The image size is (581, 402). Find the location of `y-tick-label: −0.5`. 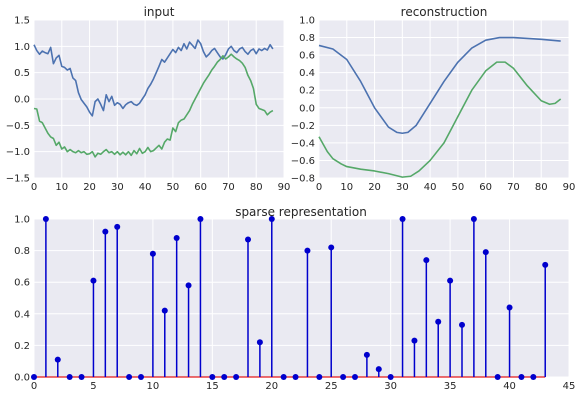

y-tick-label: −0.5 is located at coordinates (18, 126).